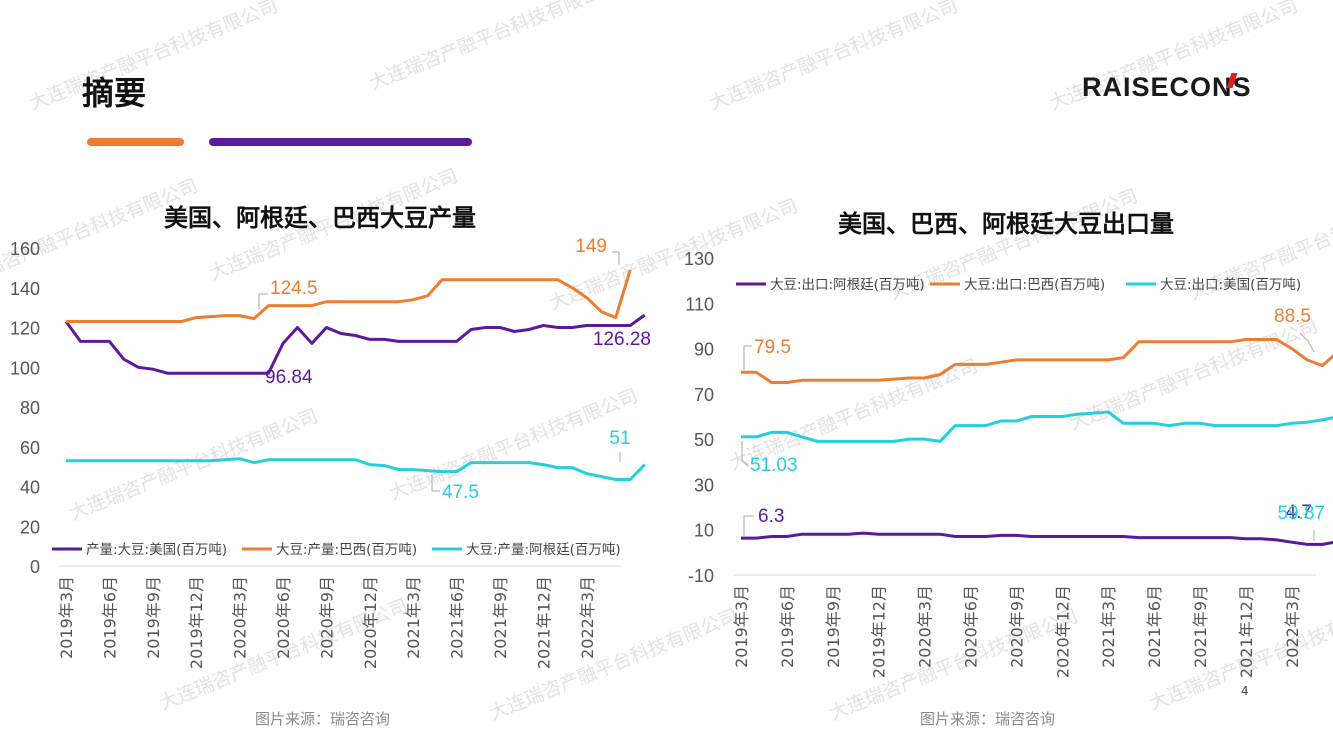  I want to click on y-tick-label: 10, so click(704, 531).